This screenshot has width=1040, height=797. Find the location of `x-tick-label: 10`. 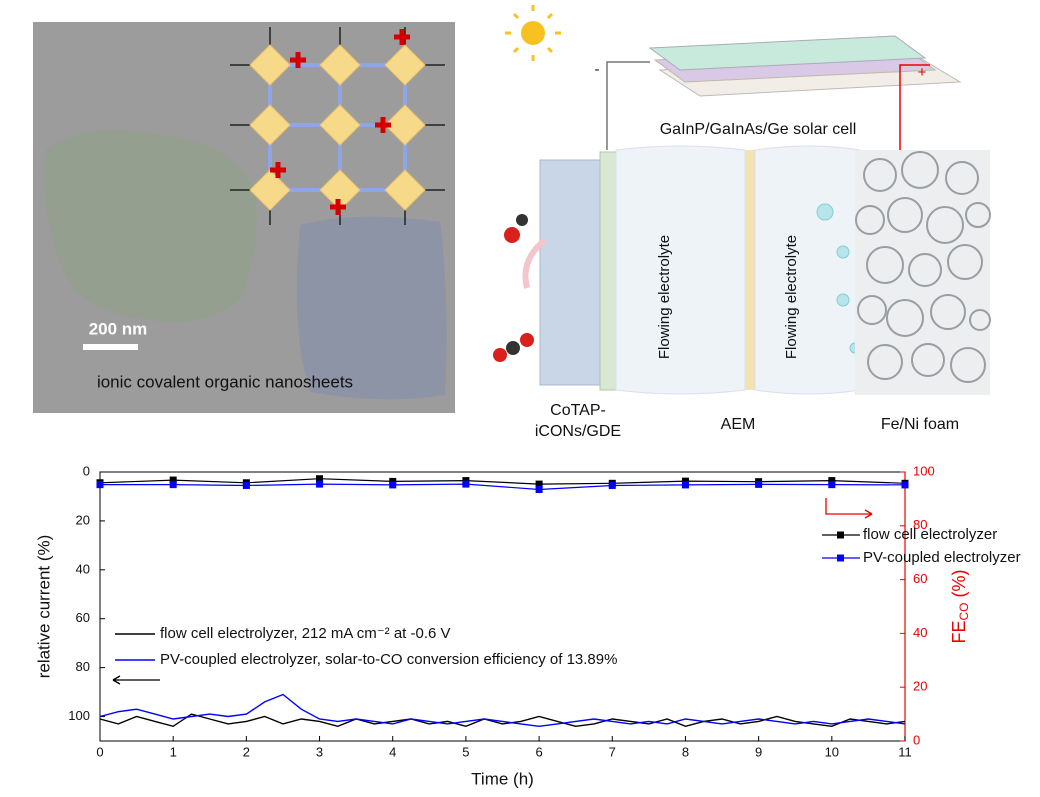

x-tick-label: 10 is located at coordinates (832, 751).